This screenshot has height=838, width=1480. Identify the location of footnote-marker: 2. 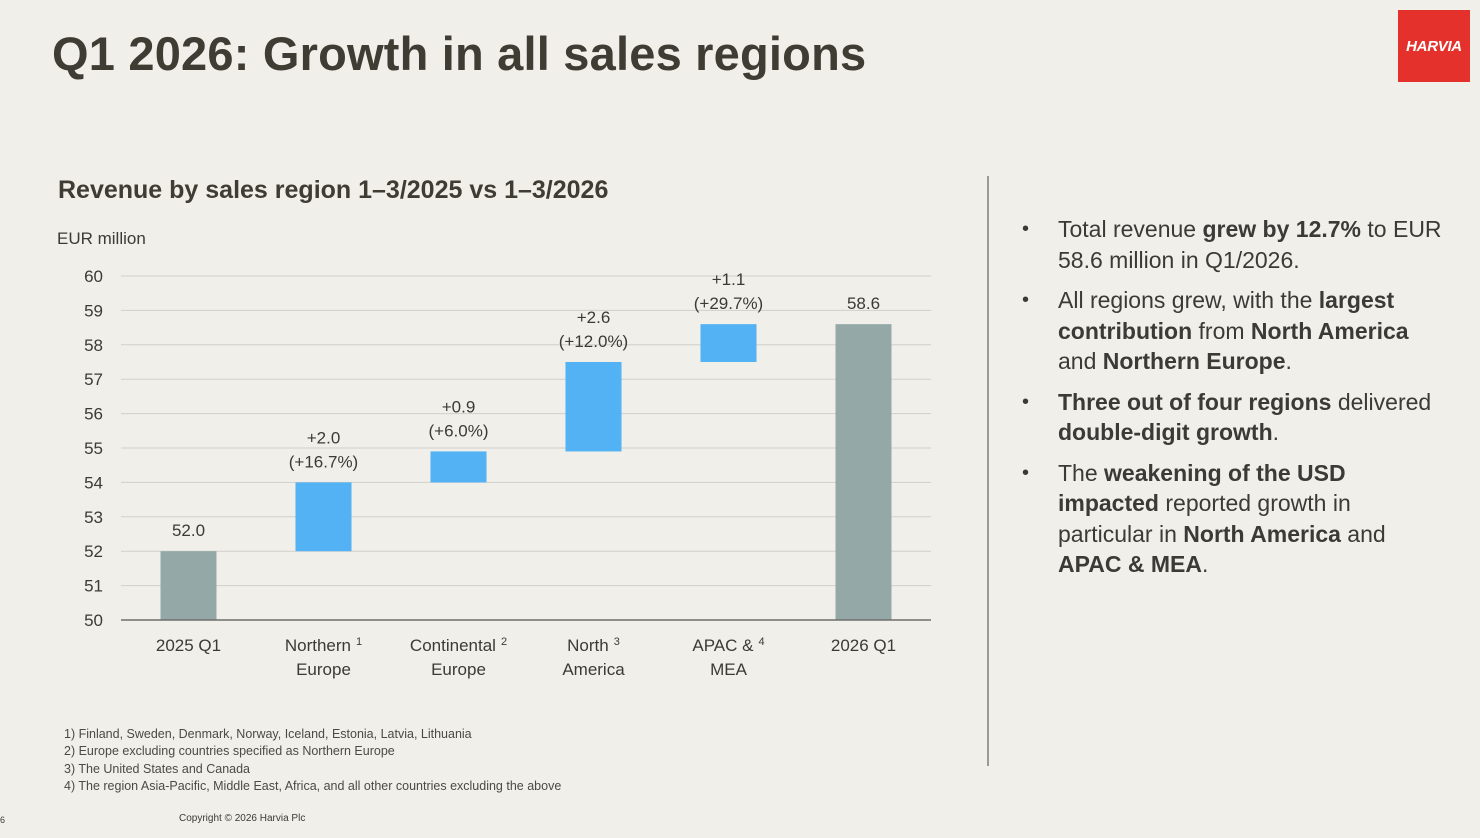
(504, 642).